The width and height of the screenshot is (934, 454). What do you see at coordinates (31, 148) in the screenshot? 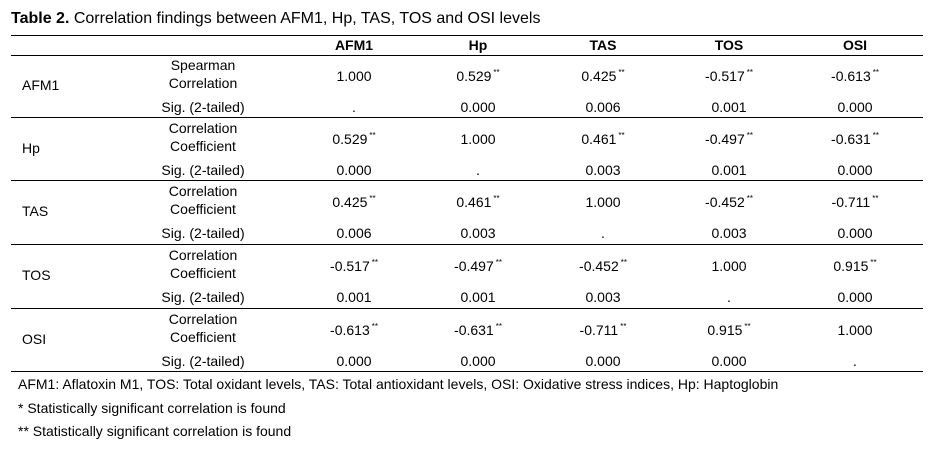
I see `row-group-label: Hp` at bounding box center [31, 148].